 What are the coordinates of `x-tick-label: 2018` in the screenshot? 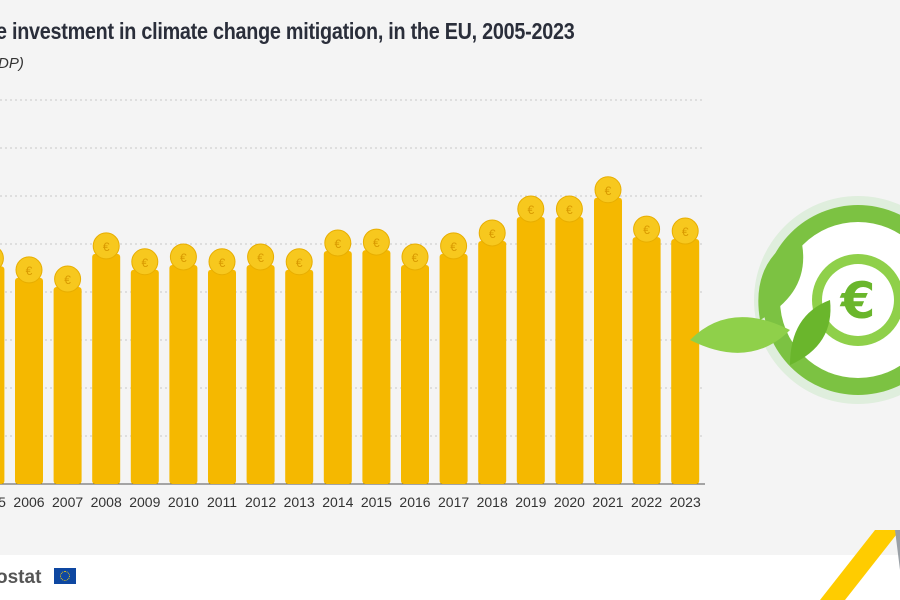 It's located at (492, 502).